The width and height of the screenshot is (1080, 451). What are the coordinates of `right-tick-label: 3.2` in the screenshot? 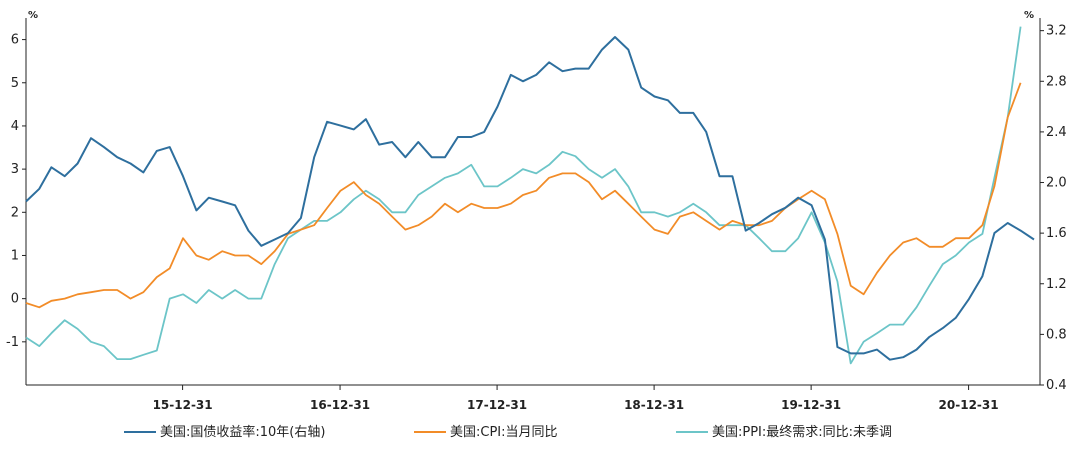 It's located at (1056, 31).